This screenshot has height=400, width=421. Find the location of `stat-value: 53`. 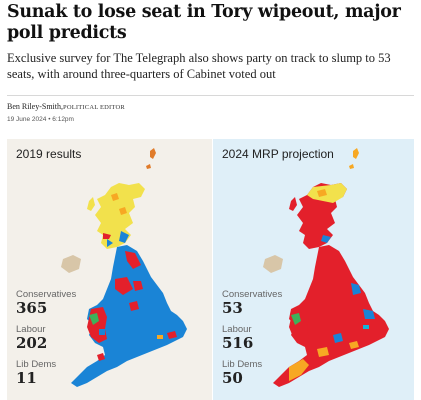

stat-value: 53 is located at coordinates (232, 308).